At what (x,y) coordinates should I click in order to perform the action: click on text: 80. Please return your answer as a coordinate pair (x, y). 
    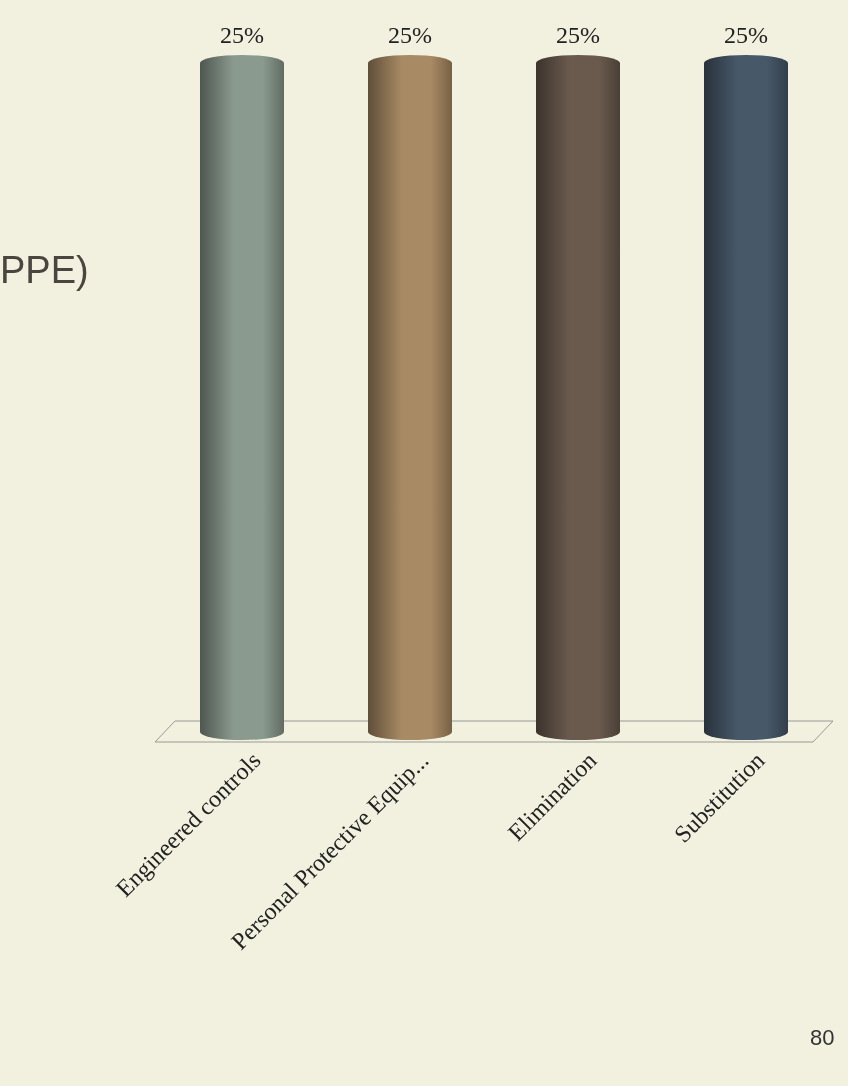
    Looking at the image, I should click on (822, 1037).